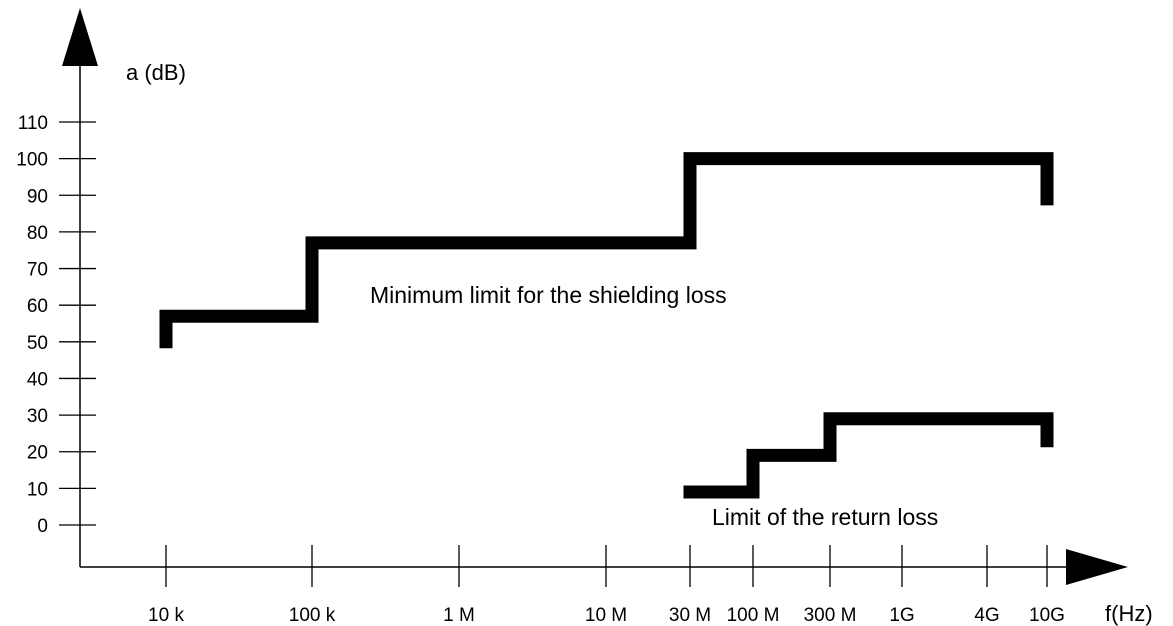  Describe the element at coordinates (690, 615) in the screenshot. I see `x-tick-label: 30 M` at that location.